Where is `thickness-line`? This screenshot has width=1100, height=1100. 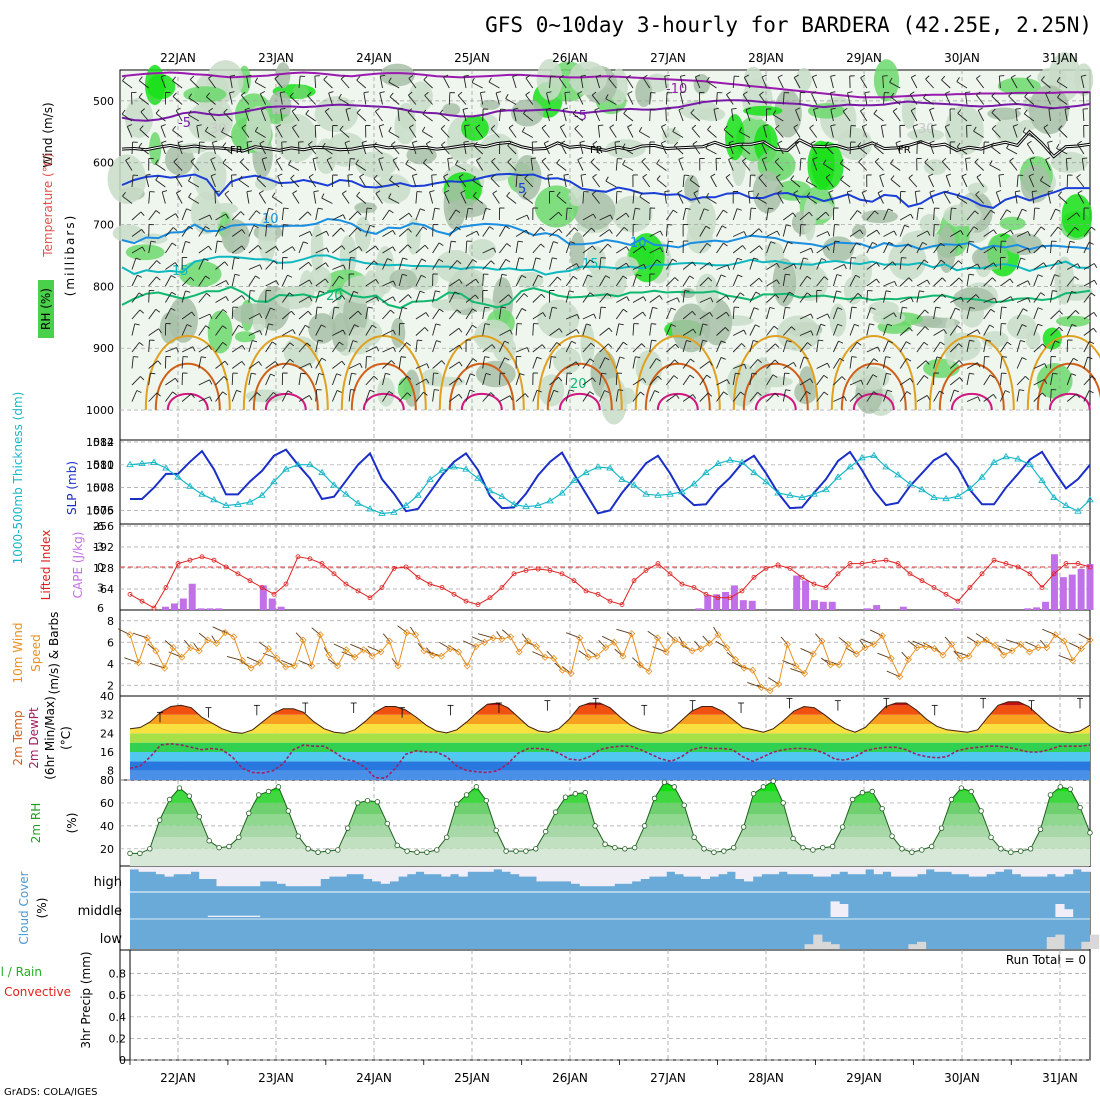
thickness-line is located at coordinates (610, 484).